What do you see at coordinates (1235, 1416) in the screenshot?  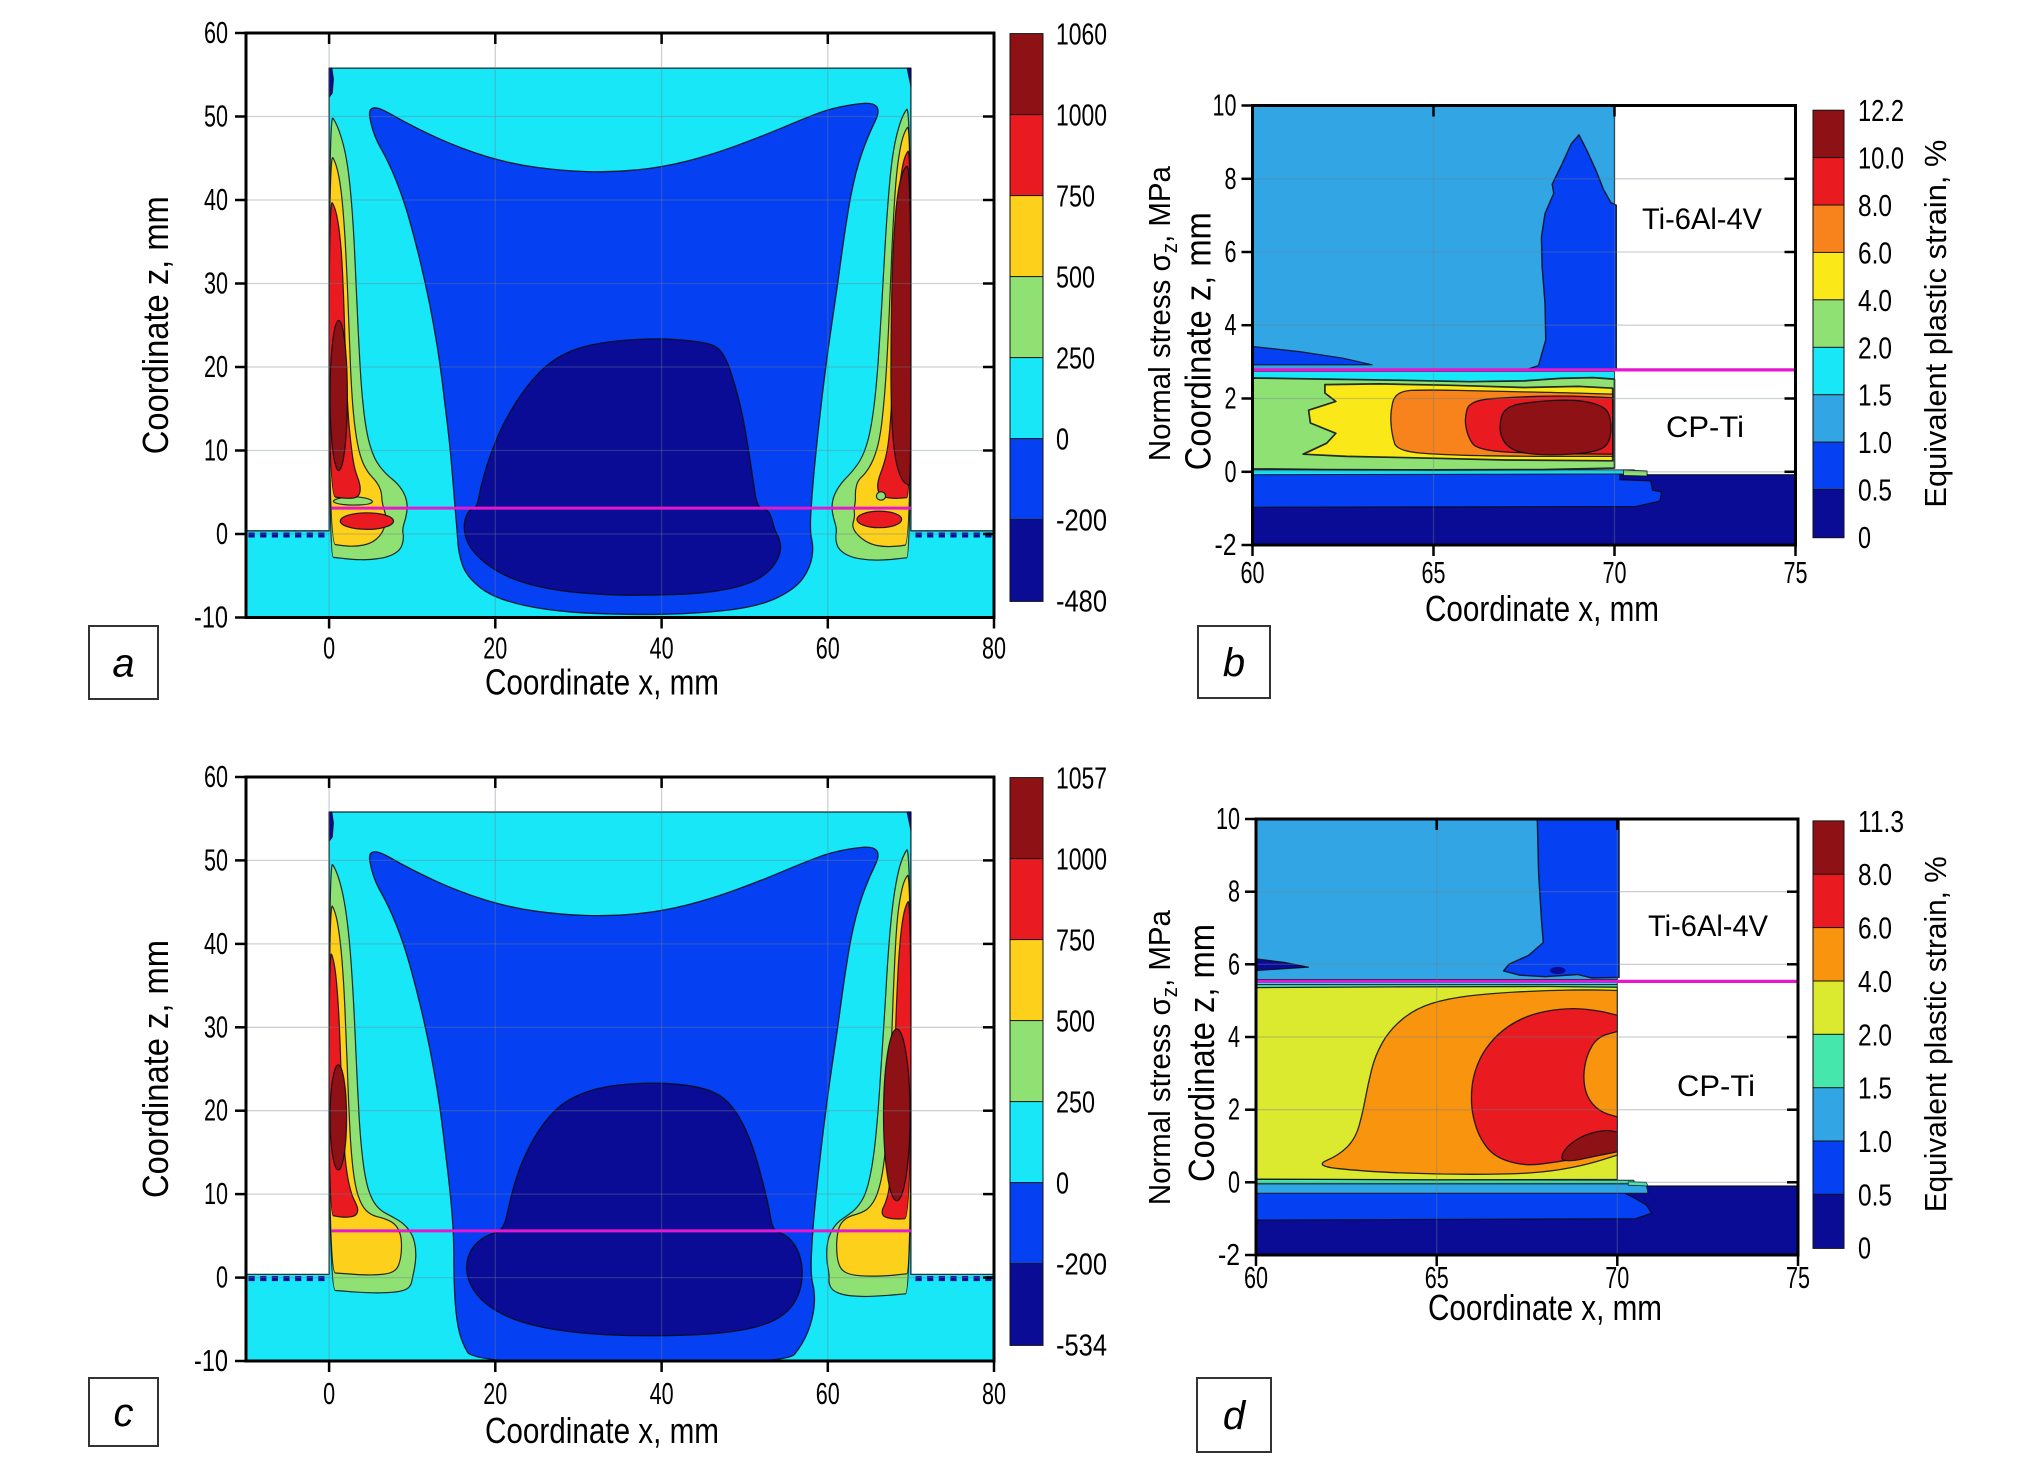 I see `svg-text: d` at bounding box center [1235, 1416].